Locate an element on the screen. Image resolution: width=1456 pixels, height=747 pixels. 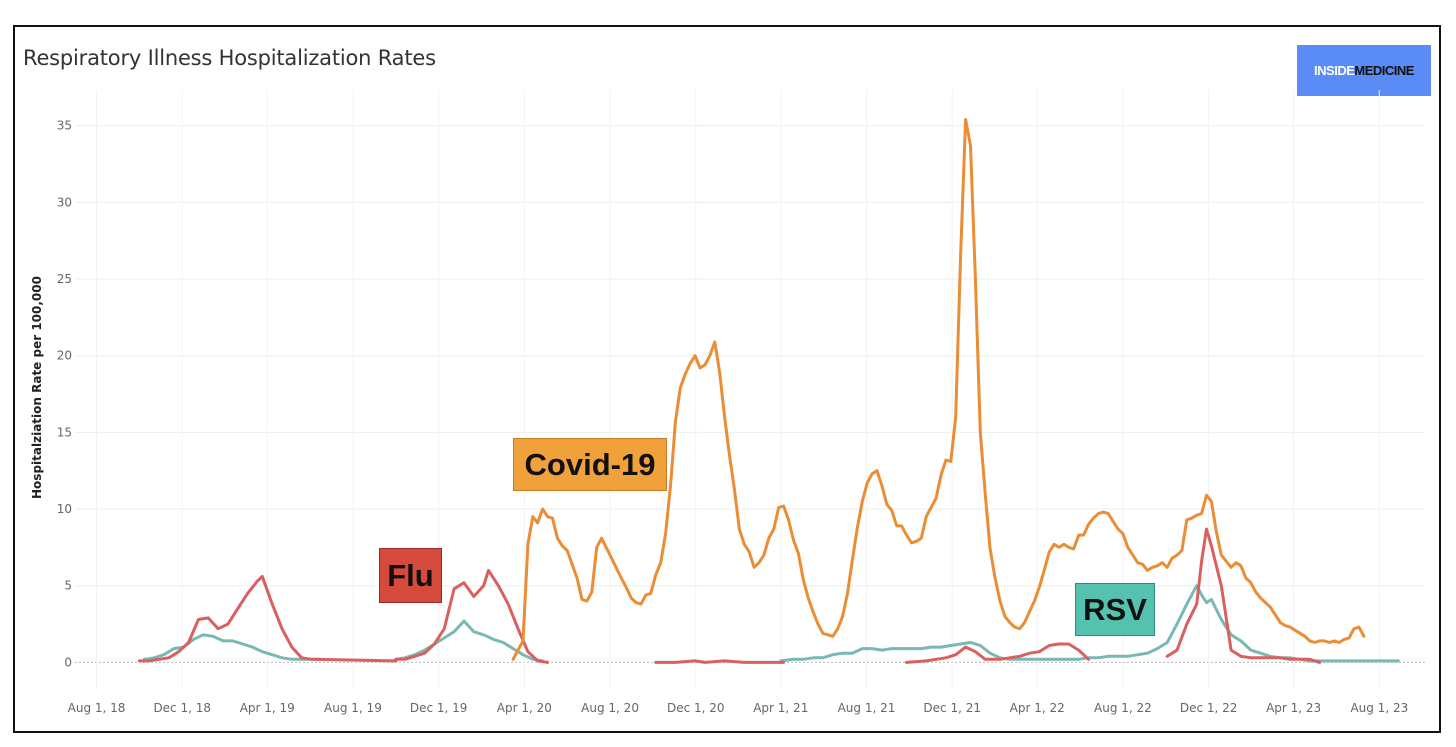
x-tick-label: Apr 1, 21 is located at coordinates (780, 708).